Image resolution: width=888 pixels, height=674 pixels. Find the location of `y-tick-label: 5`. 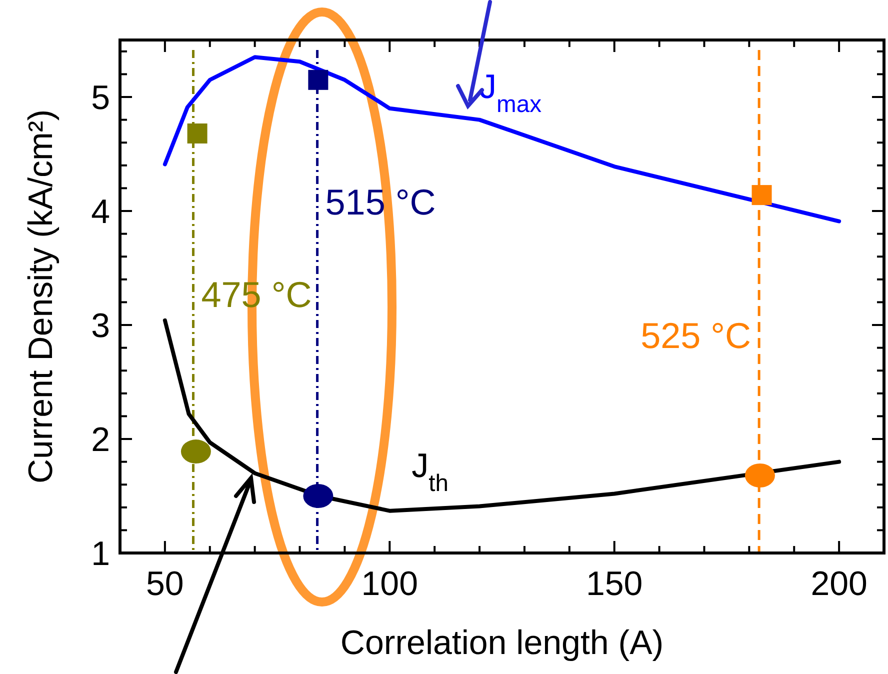

y-tick-label: 5 is located at coordinates (100, 98).